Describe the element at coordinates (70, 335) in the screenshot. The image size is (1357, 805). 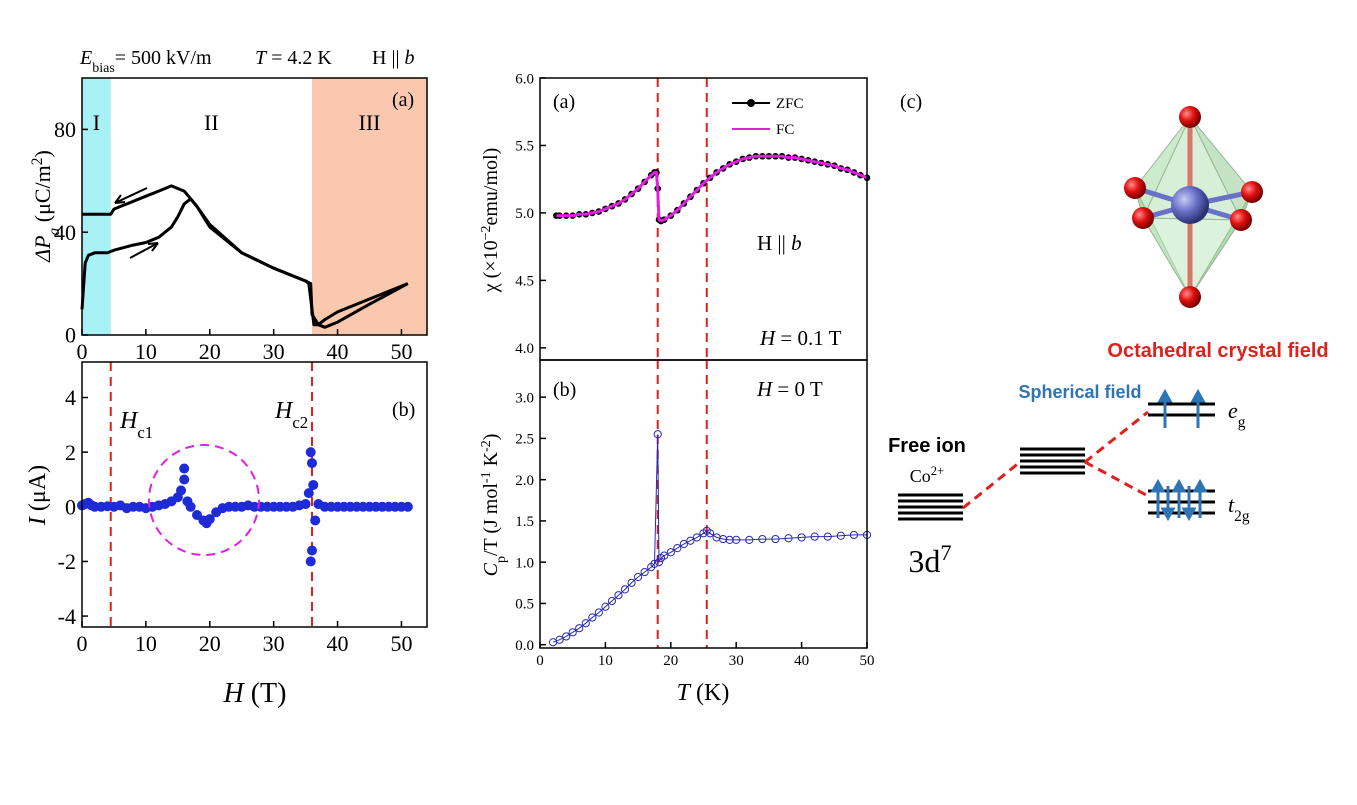
I see `y-tick-label: 0` at that location.